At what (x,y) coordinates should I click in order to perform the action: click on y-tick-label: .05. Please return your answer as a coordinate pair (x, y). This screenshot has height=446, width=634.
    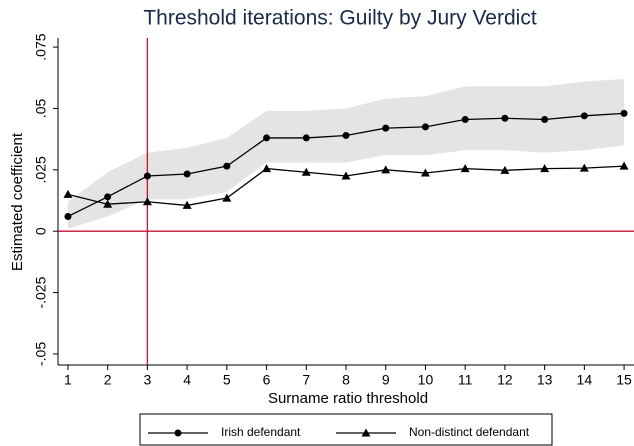
    Looking at the image, I should click on (41, 109).